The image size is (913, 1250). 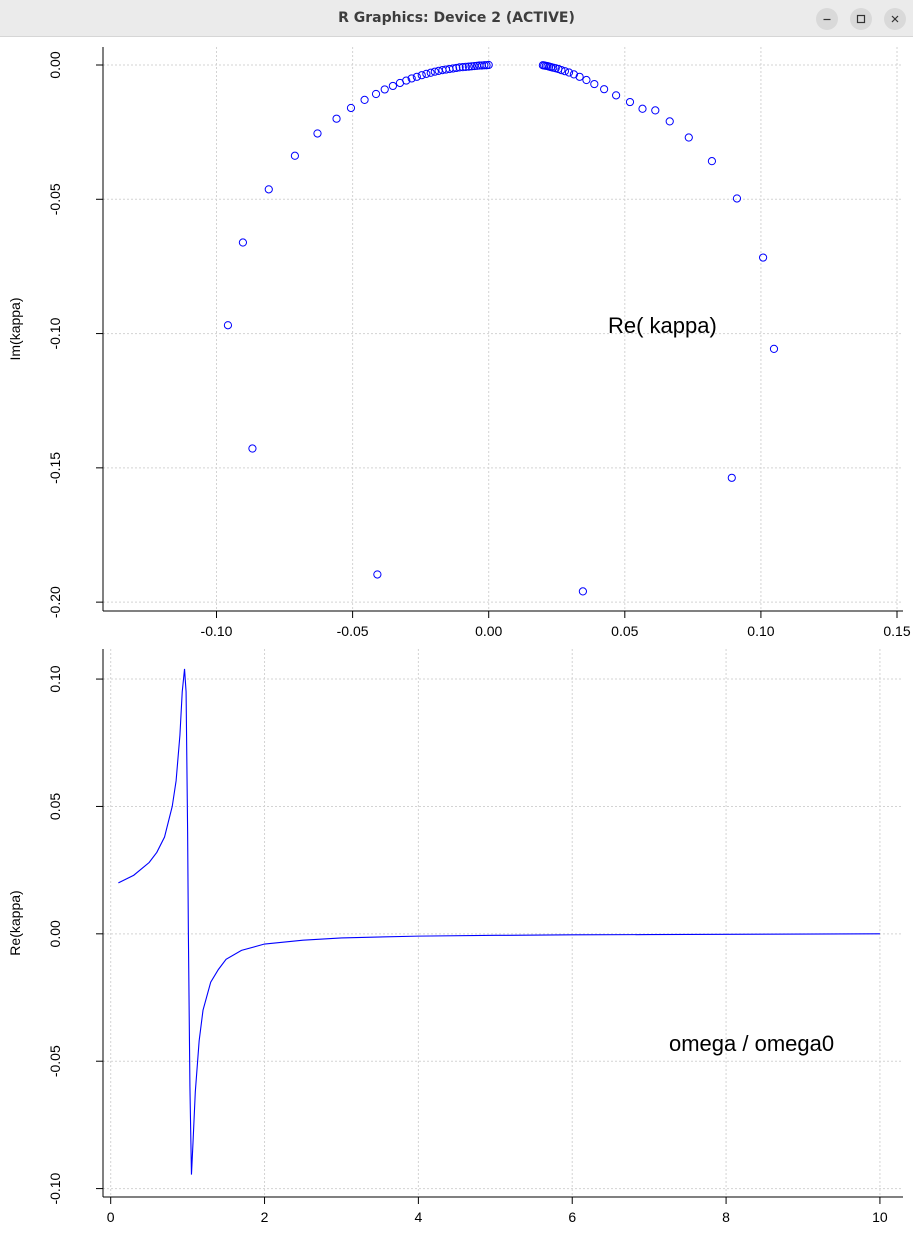 I want to click on chart2-y-tick-label: -0.10, so click(x=55, y=1188).